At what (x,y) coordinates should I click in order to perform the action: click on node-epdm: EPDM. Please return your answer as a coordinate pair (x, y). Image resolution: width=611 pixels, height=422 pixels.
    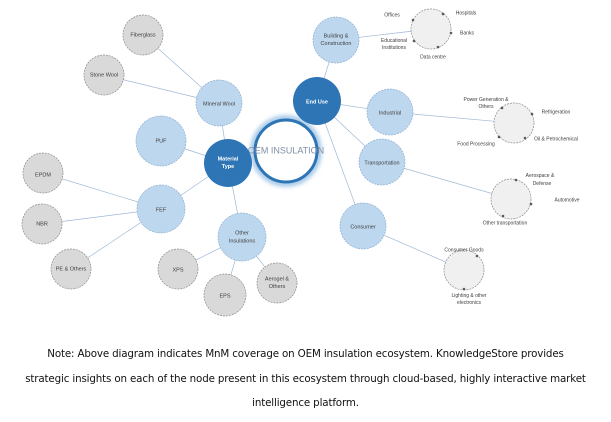
    Looking at the image, I should click on (43, 173).